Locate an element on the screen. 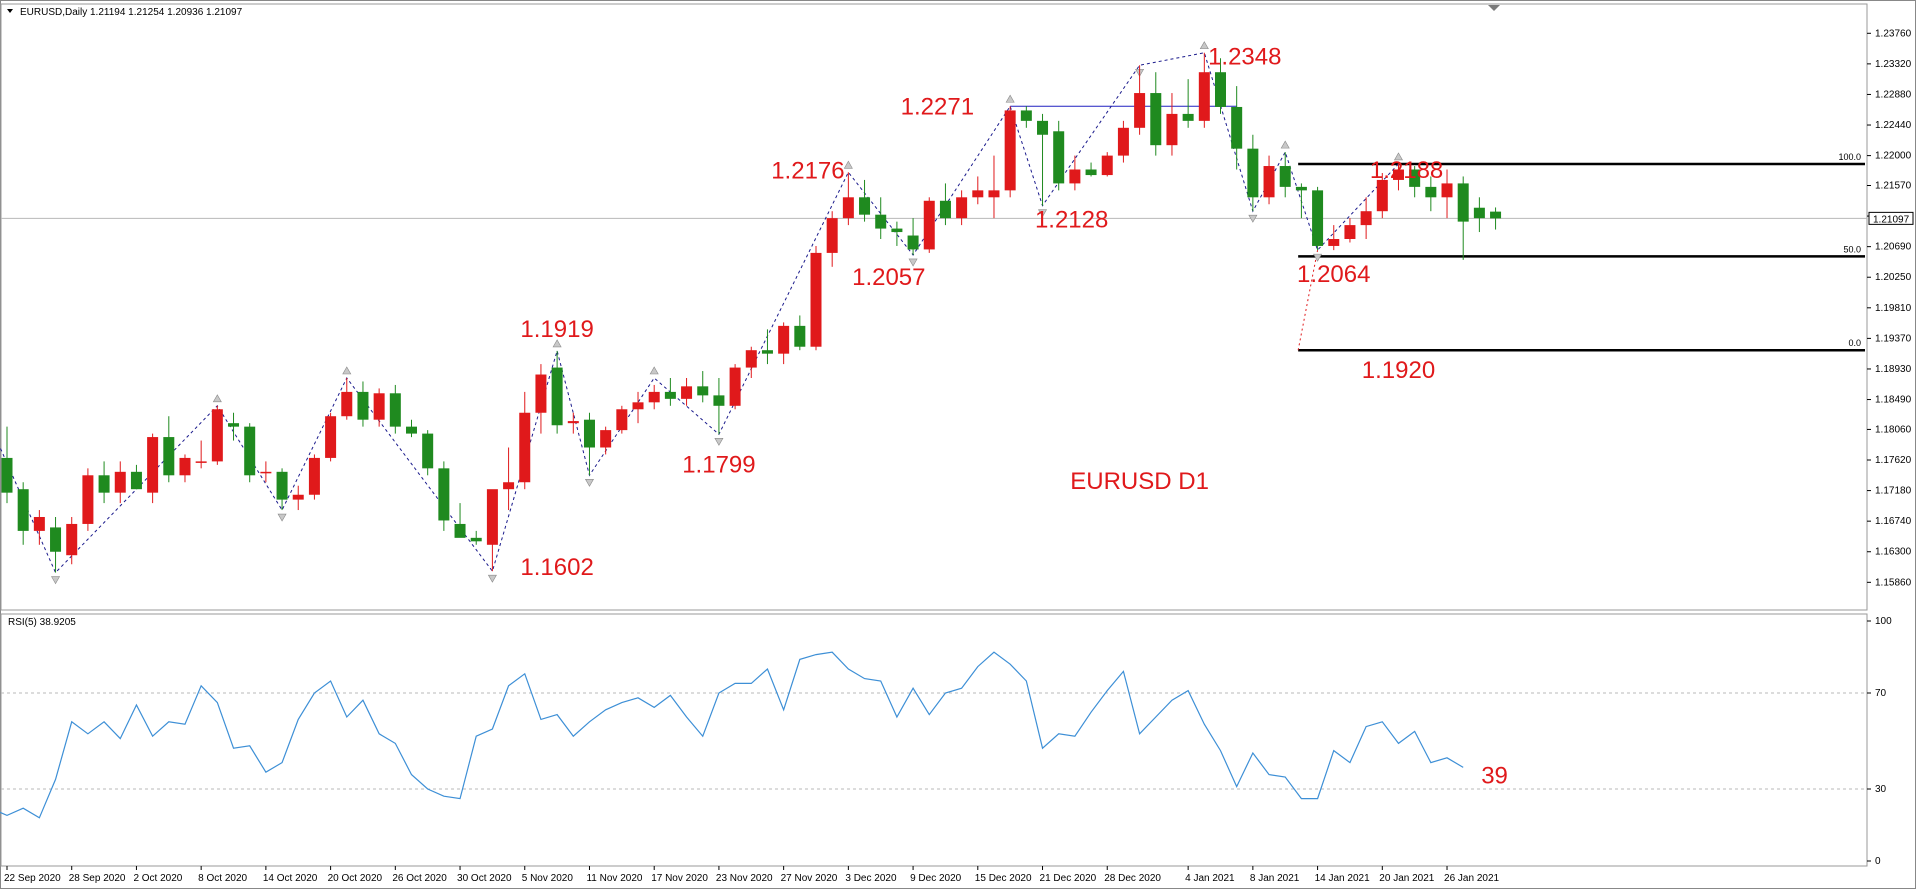 The image size is (1916, 889). date-tick-label: 20 Oct 2020 is located at coordinates (355, 878).